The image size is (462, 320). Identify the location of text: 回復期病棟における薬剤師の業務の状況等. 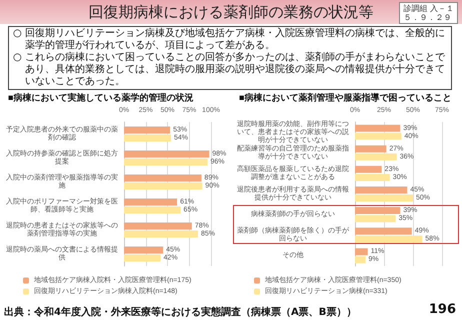
(231, 12).